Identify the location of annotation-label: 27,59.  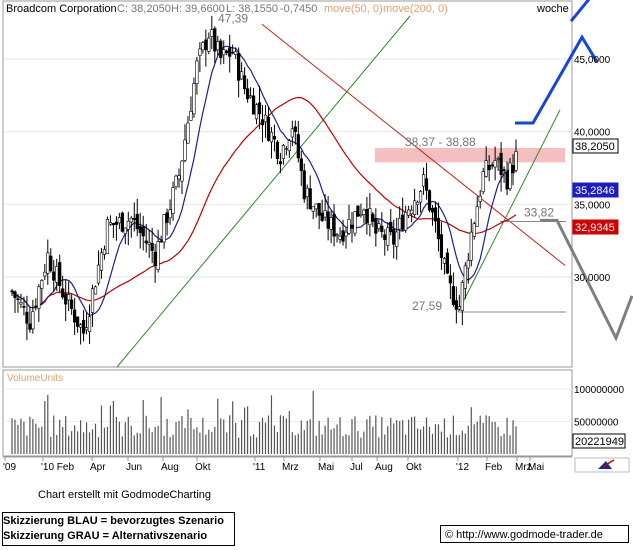
(427, 306).